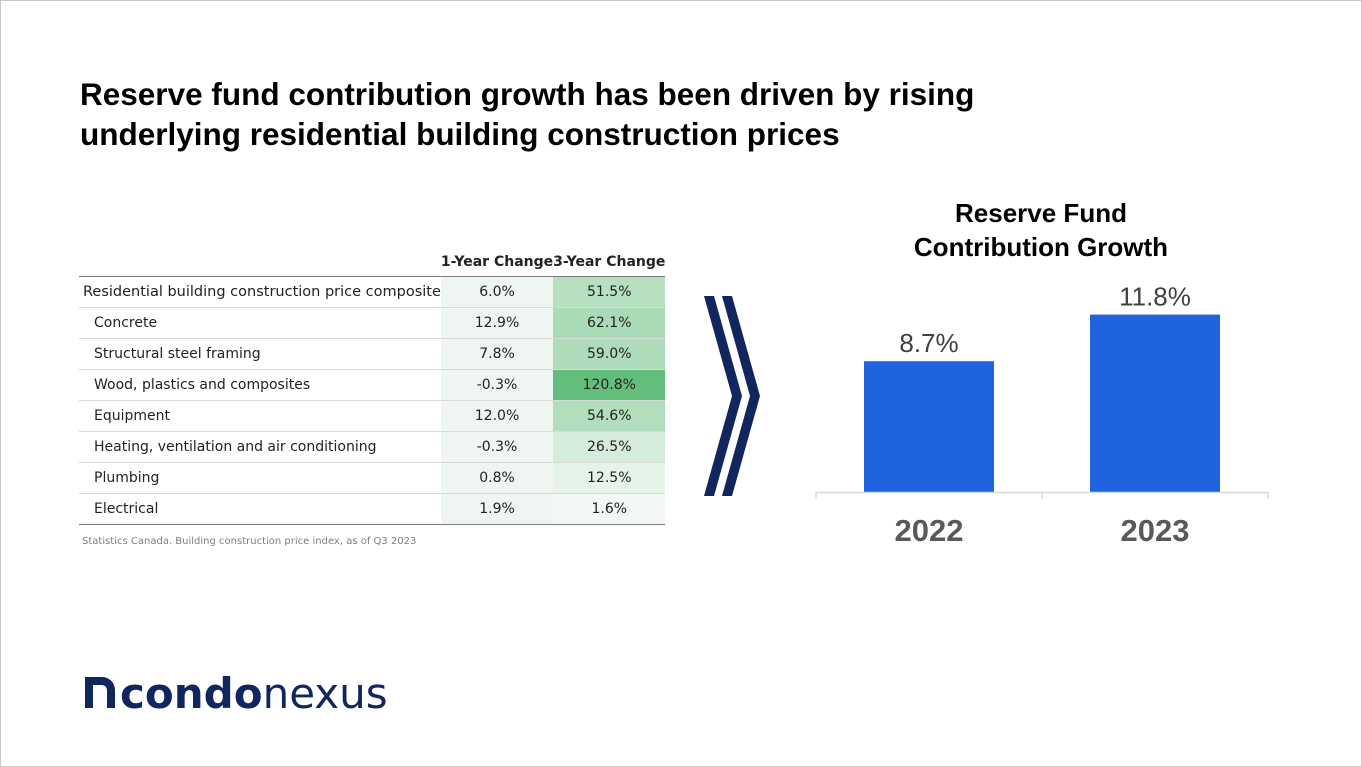 This screenshot has height=767, width=1362. What do you see at coordinates (1041, 213) in the screenshot?
I see `chart-title-line-1: Reserve Fund` at bounding box center [1041, 213].